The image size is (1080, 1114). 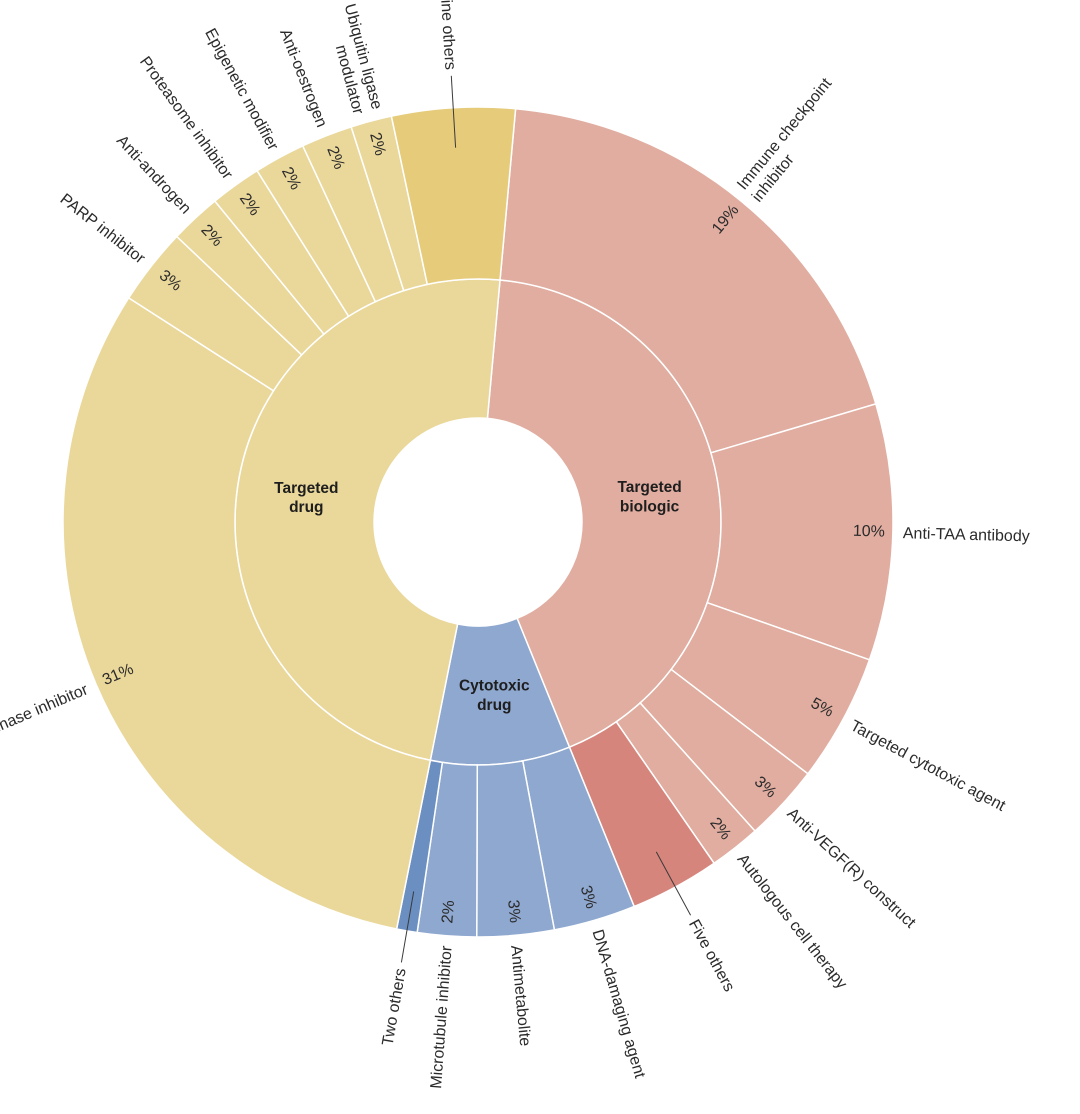 What do you see at coordinates (494, 695) in the screenshot?
I see `inner-label-cytotoxic-drug: Cytotoxic drug` at bounding box center [494, 695].